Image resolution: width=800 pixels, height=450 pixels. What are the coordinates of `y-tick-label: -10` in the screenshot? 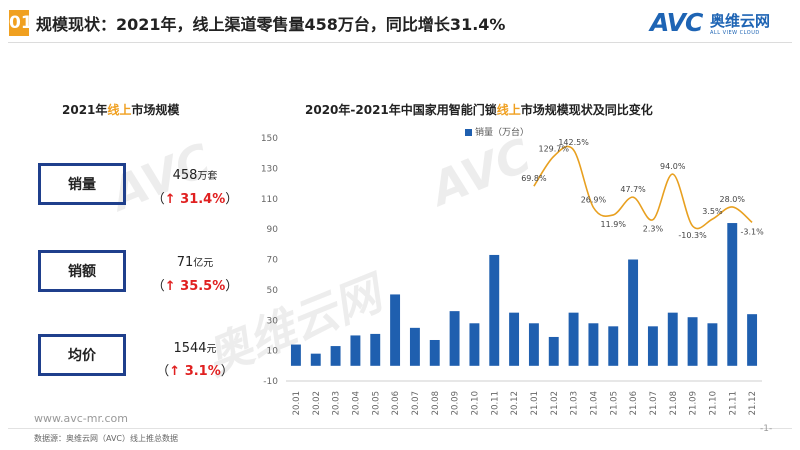 It's located at (270, 382).